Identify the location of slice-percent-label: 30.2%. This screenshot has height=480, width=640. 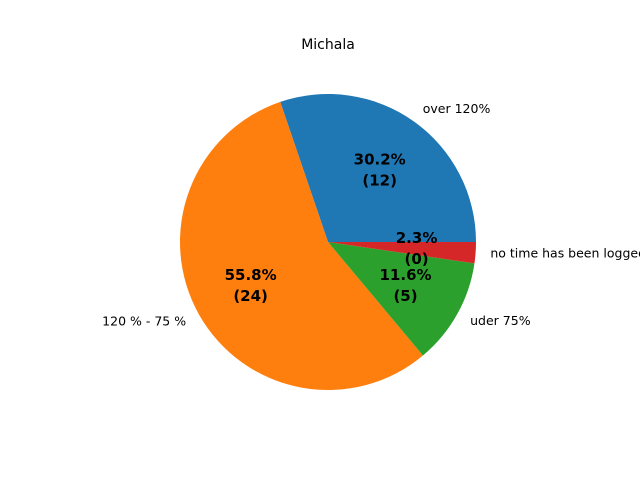
(380, 159).